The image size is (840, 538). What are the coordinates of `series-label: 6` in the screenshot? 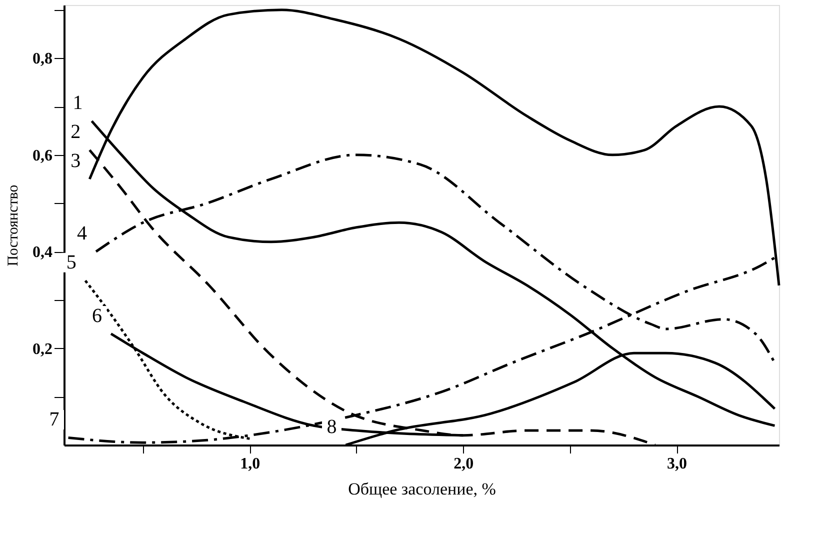 It's located at (97, 315).